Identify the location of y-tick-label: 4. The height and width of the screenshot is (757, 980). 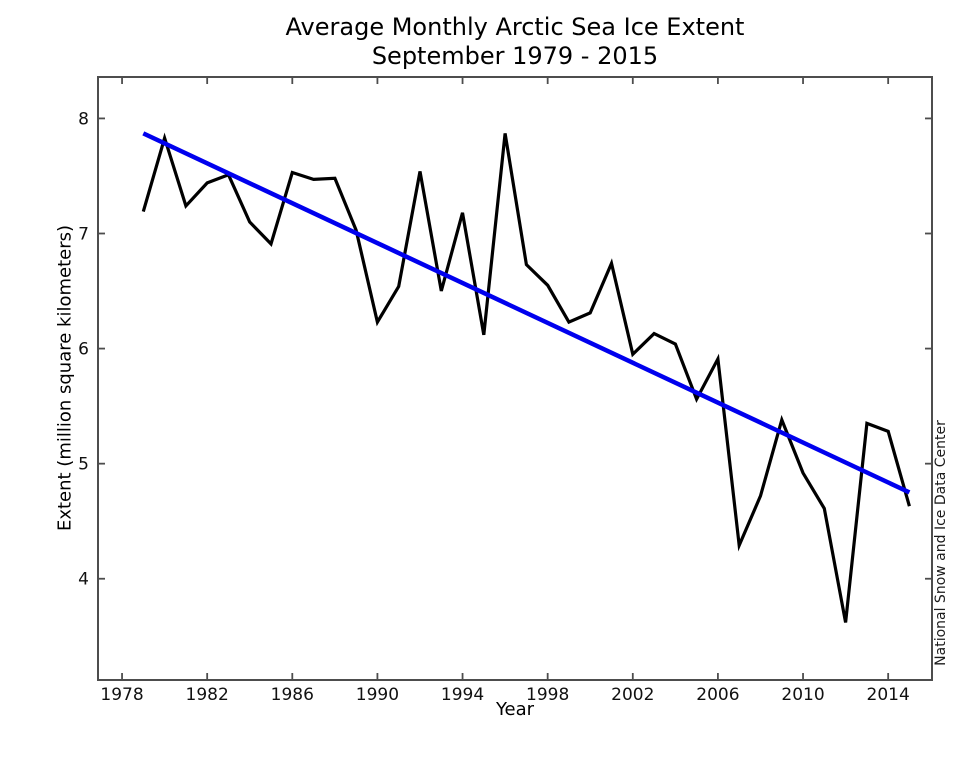
(83, 580).